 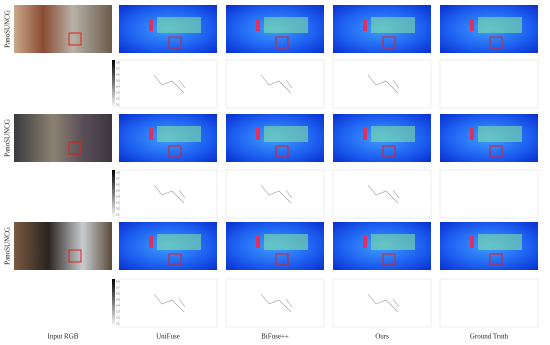 What do you see at coordinates (63, 337) in the screenshot?
I see `column-label: Input RGB` at bounding box center [63, 337].